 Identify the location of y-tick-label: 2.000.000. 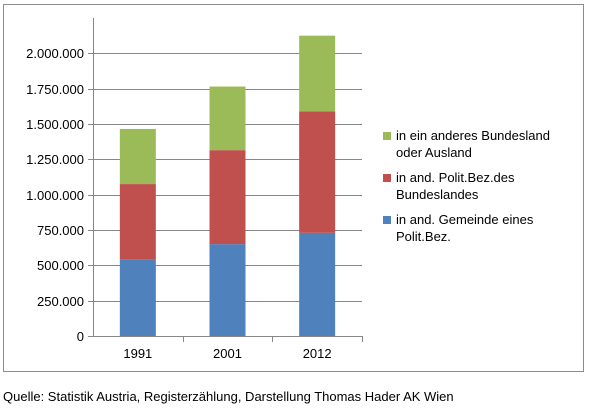
(55, 53).